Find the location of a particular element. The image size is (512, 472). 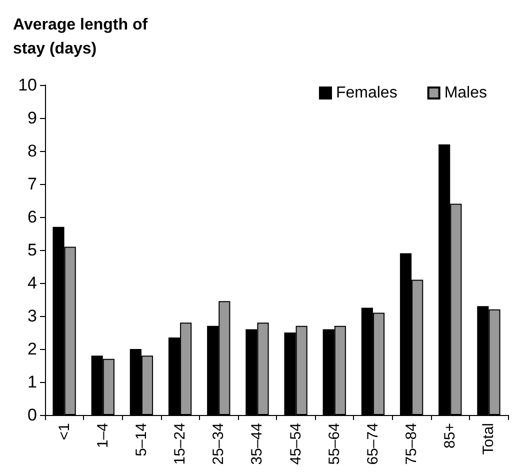

y-tick-label: 7 is located at coordinates (32, 184).